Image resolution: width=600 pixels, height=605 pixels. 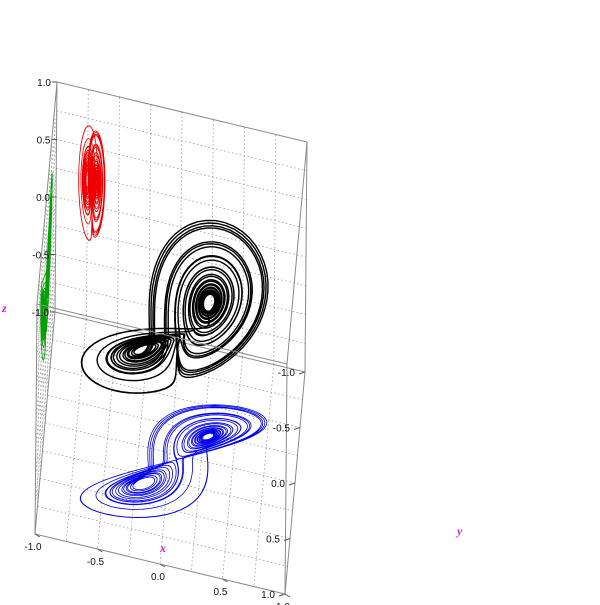 What do you see at coordinates (459, 531) in the screenshot?
I see `y-axis-label: y` at bounding box center [459, 531].